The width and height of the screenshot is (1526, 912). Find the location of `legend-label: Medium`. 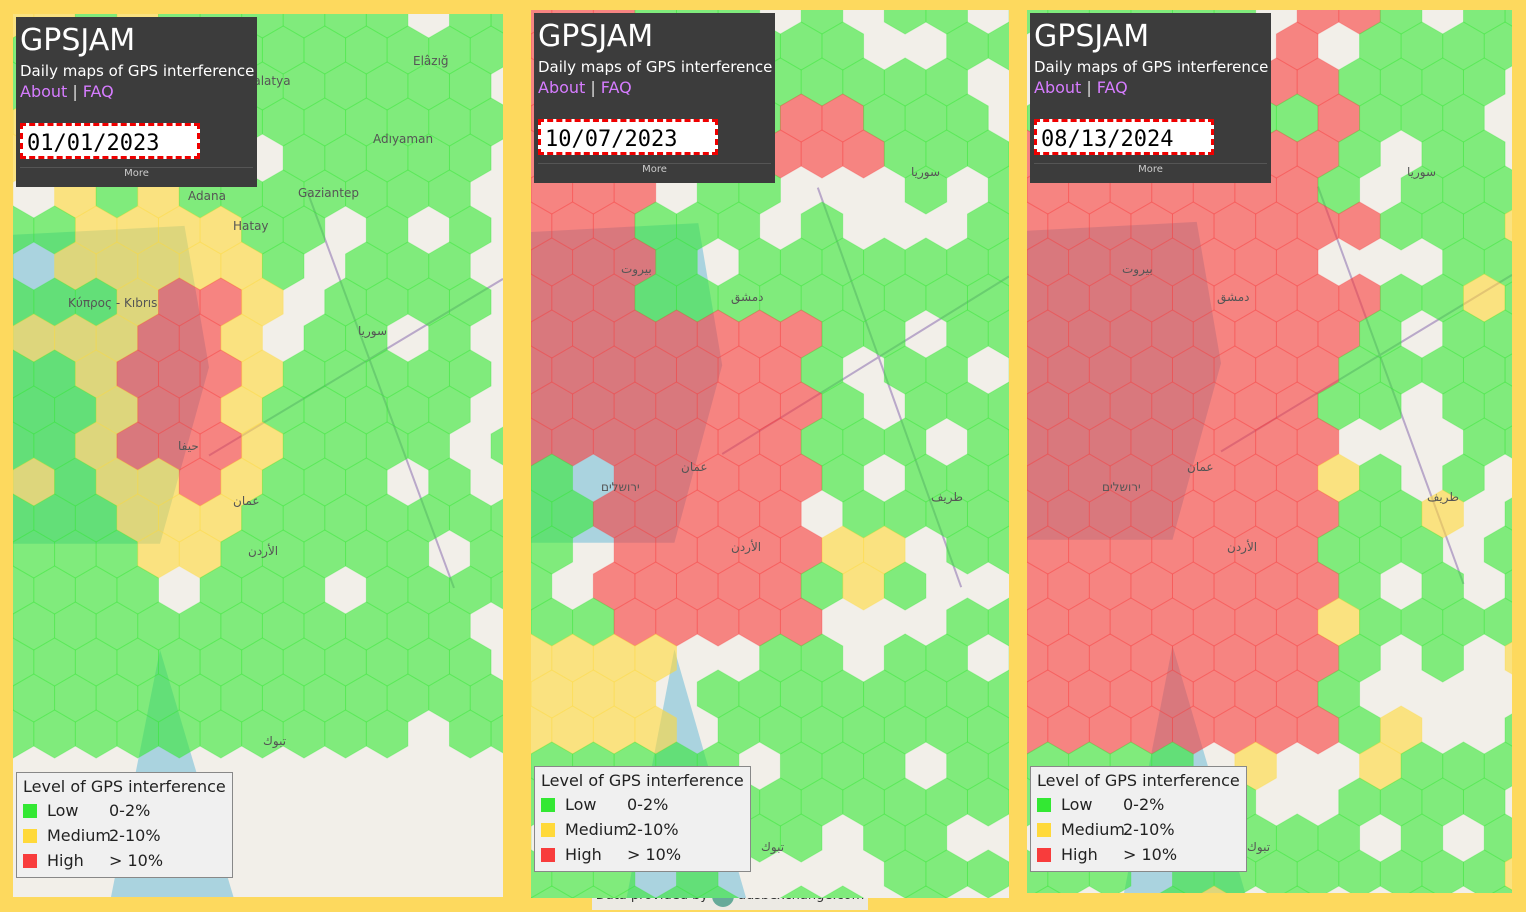

legend-label: Medium is located at coordinates (597, 829).